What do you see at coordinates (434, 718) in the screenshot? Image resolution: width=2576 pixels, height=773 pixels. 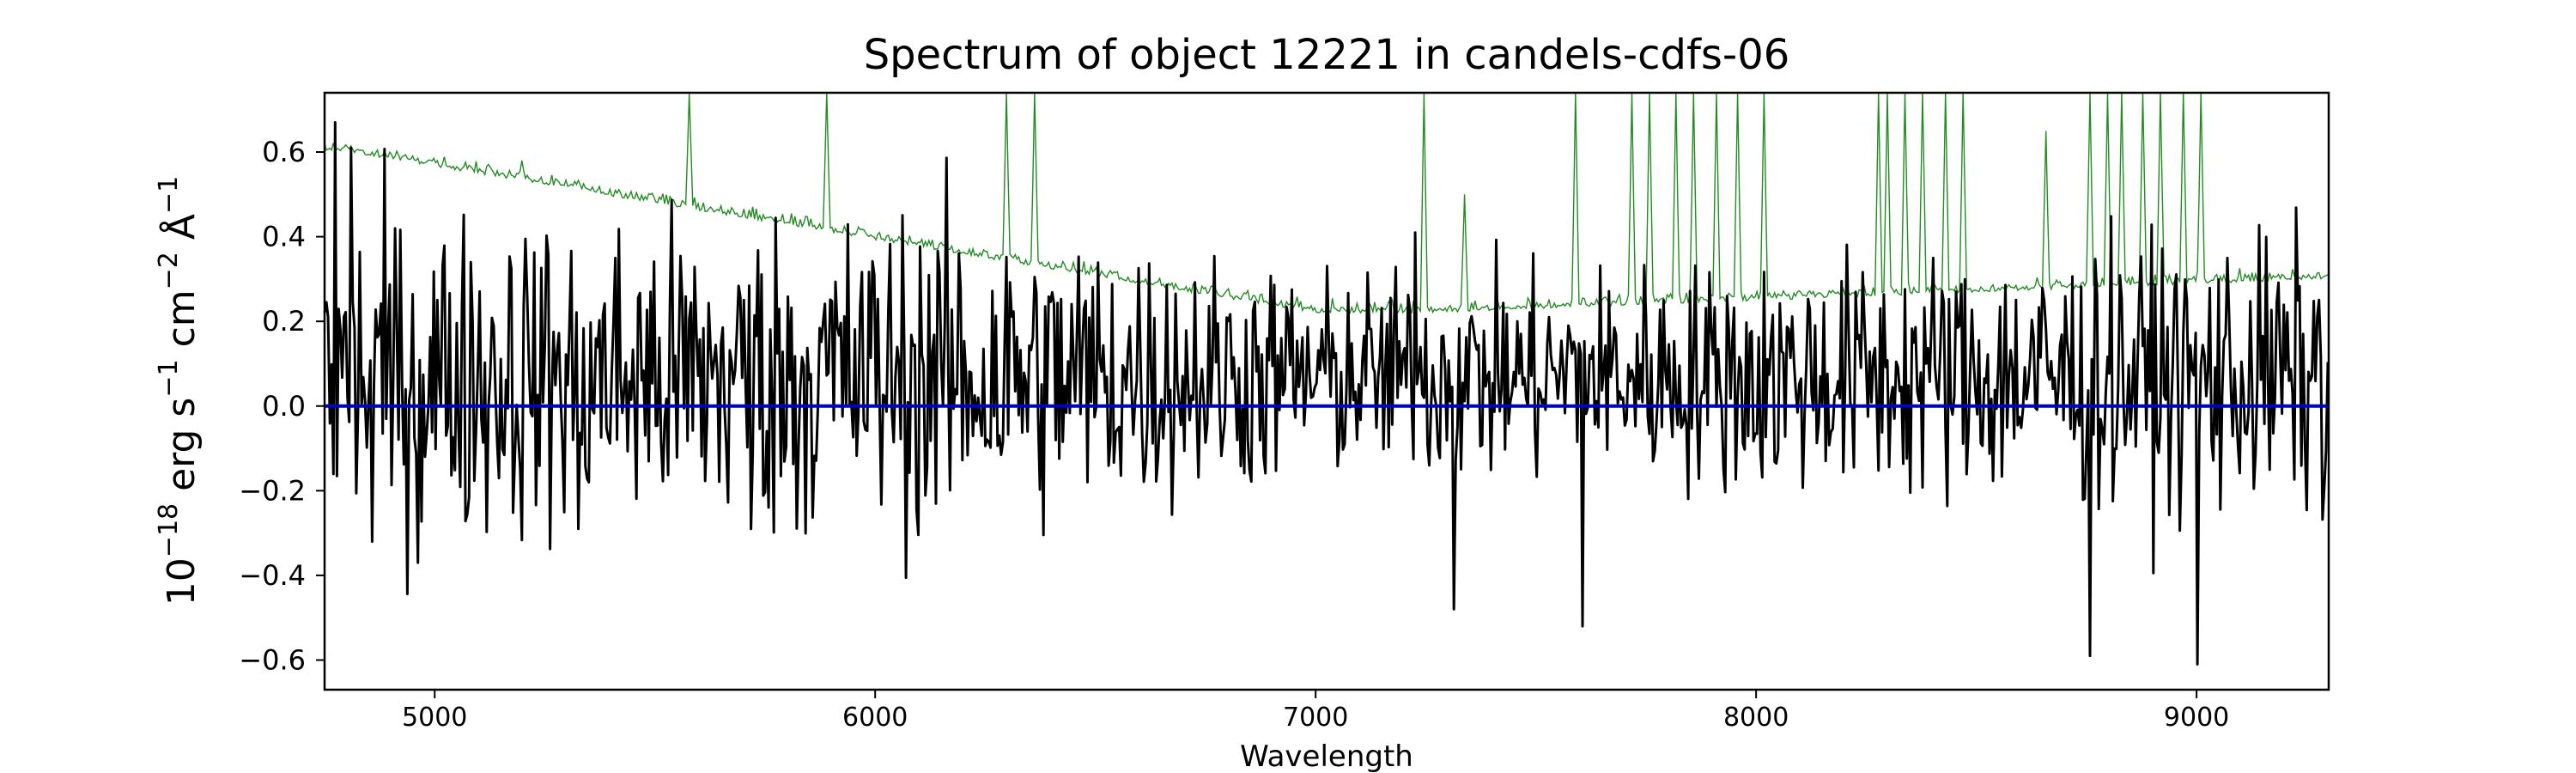 I see `x-tick-label: 5000` at bounding box center [434, 718].